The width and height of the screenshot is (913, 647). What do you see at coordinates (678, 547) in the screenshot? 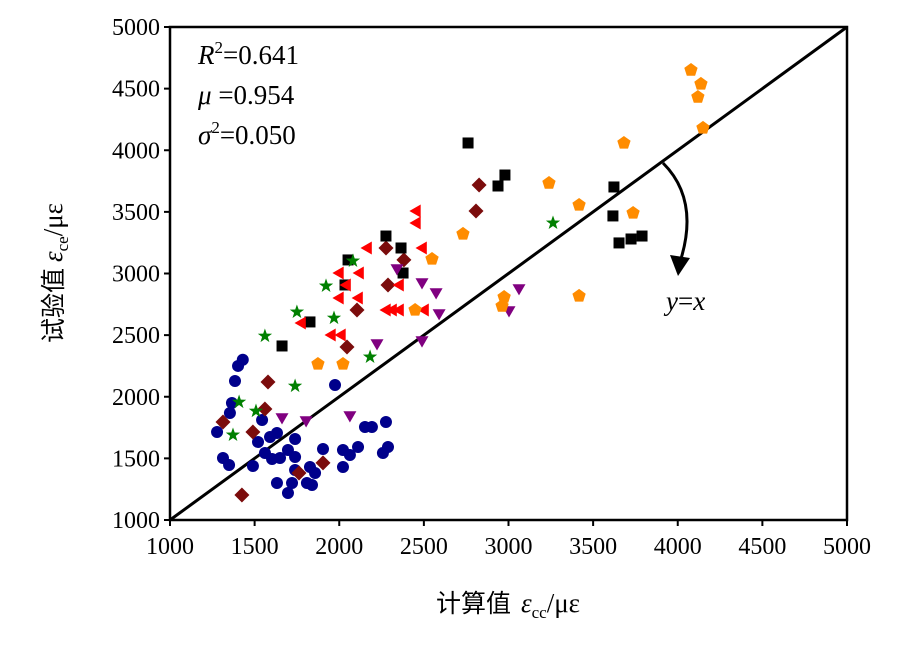
I see `x-tick-label: 4000` at bounding box center [678, 547].